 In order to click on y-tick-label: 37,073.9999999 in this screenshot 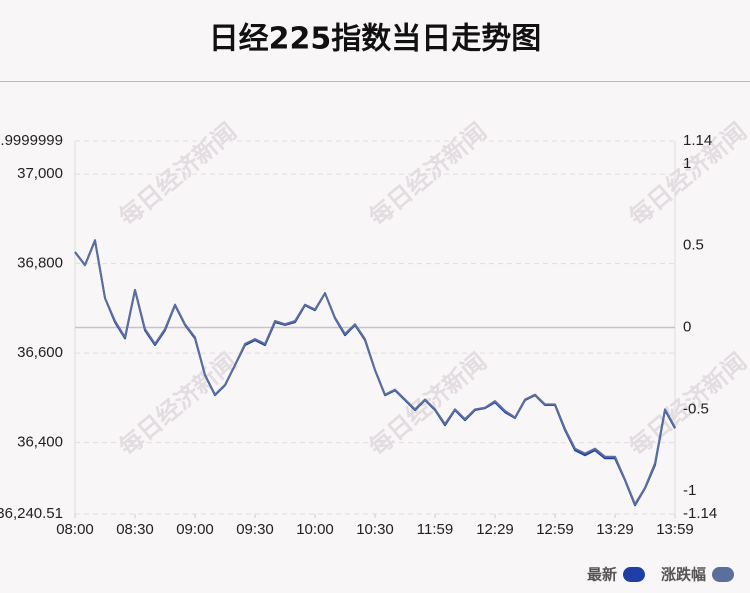, I will do `click(31, 140)`.